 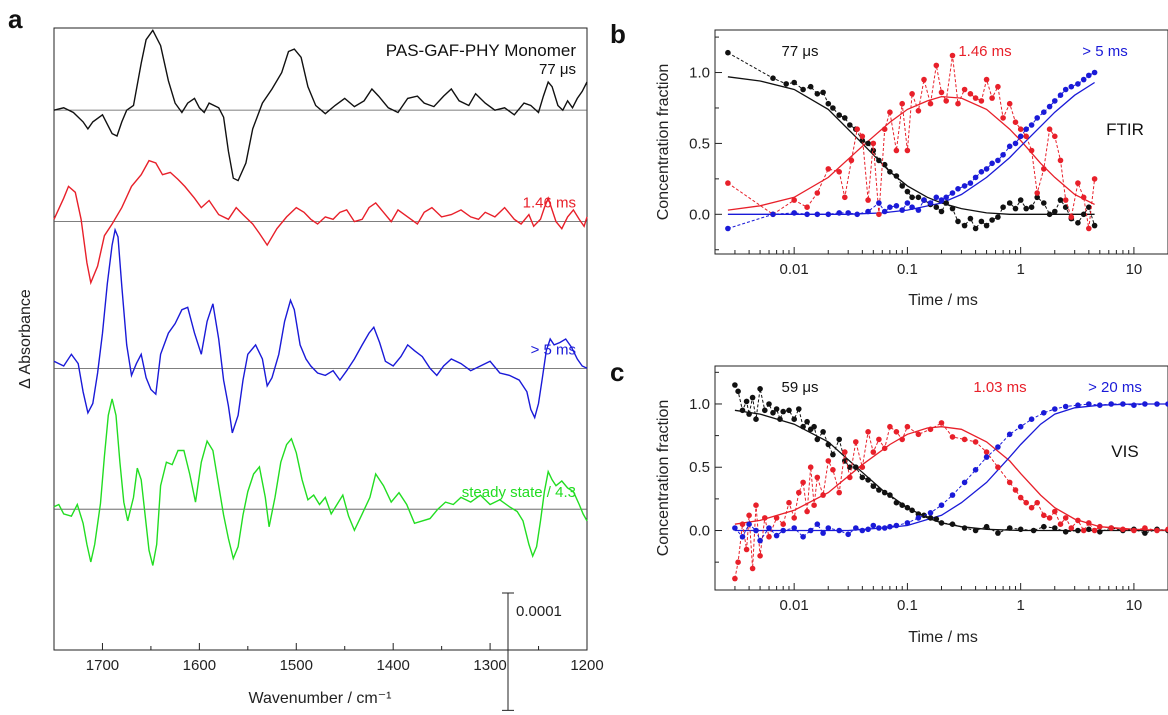 I want to click on fit-5-ms-fit, so click(x=911, y=148).